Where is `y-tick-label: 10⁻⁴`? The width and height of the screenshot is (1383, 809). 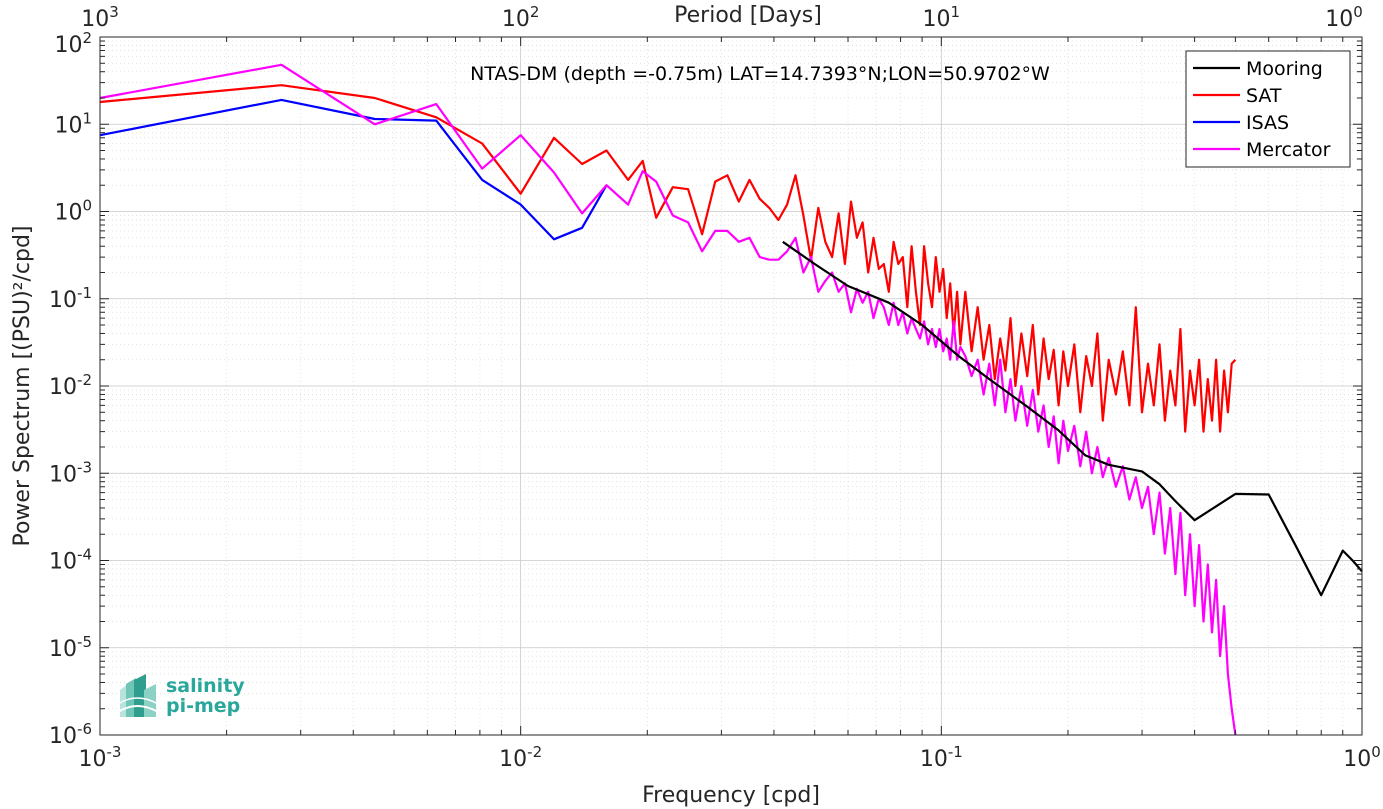
y-tick-label: 10⁻⁴ is located at coordinates (70, 560).